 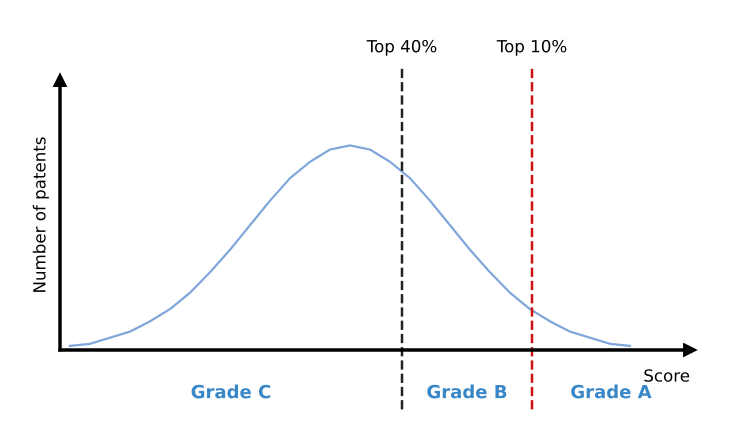 I want to click on text: Grade C, so click(x=231, y=391).